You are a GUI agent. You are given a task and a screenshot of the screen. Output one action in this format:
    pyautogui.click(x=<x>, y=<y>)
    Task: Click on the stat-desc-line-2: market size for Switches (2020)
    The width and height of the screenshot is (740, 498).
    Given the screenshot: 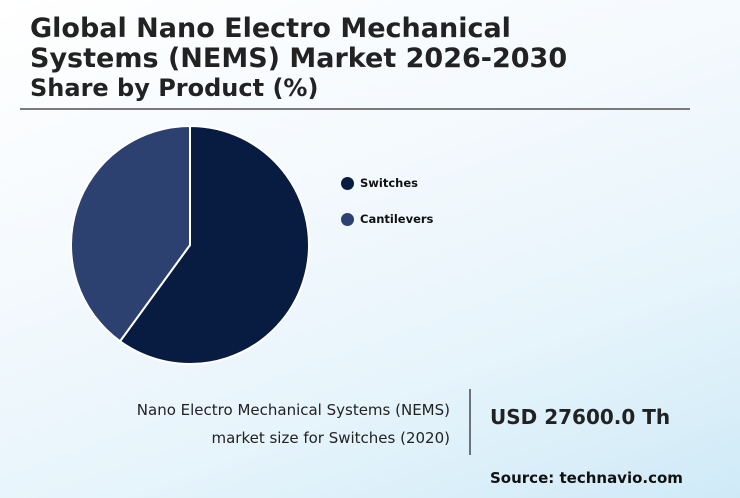 What is the action you would take?
    pyautogui.click(x=330, y=438)
    